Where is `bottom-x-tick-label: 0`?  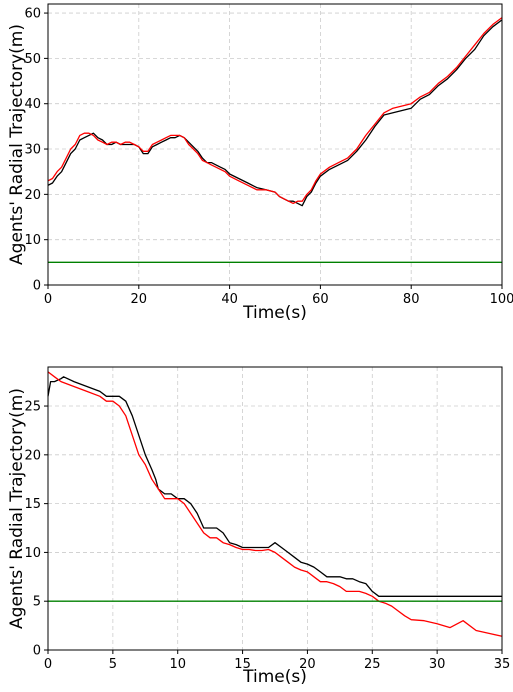
bottom-x-tick-label: 0 is located at coordinates (48, 664).